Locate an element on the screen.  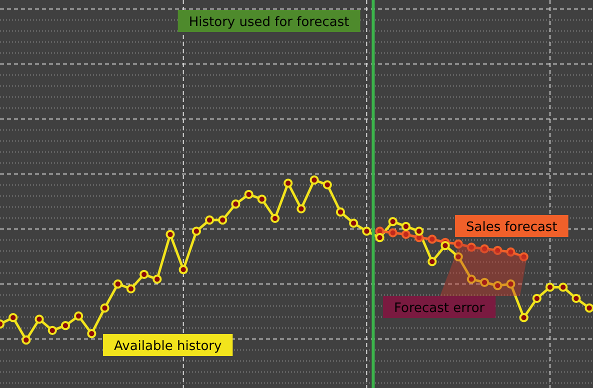
series-label: Available history is located at coordinates (168, 346).